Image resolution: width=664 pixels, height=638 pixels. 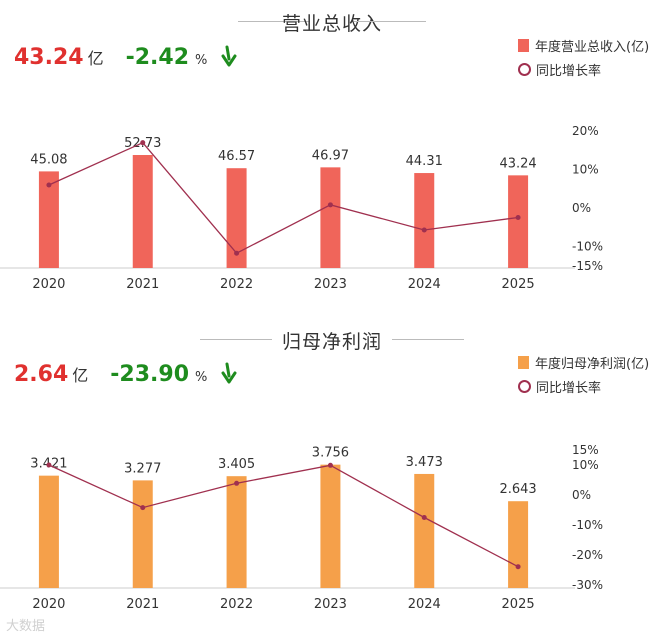 I want to click on y2-tick-label: -20%, so click(x=587, y=555).